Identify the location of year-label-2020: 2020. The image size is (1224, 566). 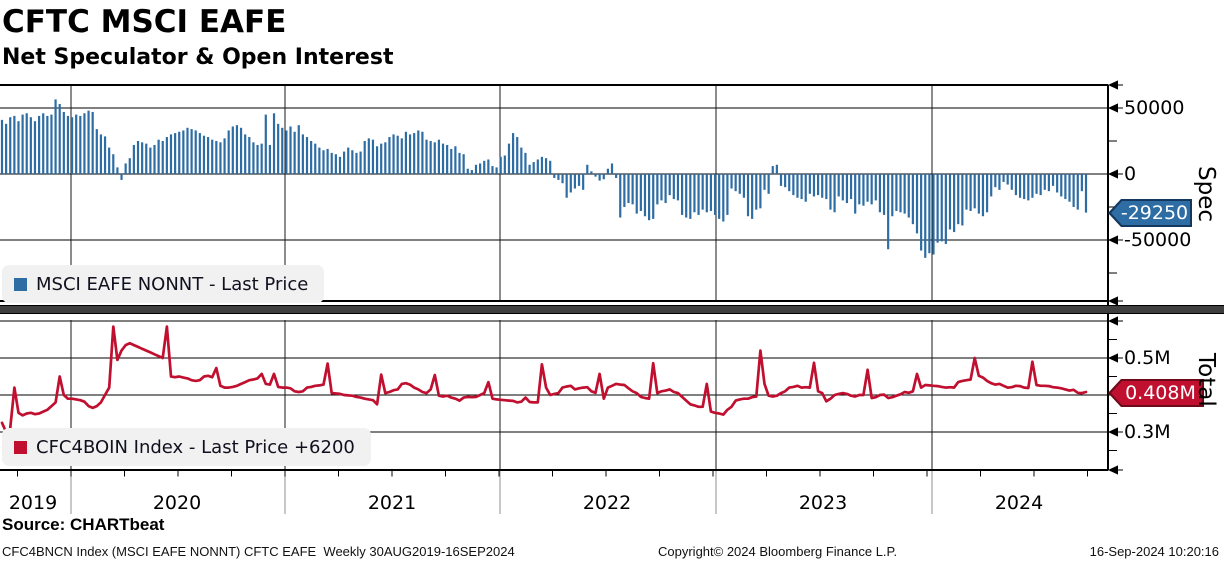
(177, 503).